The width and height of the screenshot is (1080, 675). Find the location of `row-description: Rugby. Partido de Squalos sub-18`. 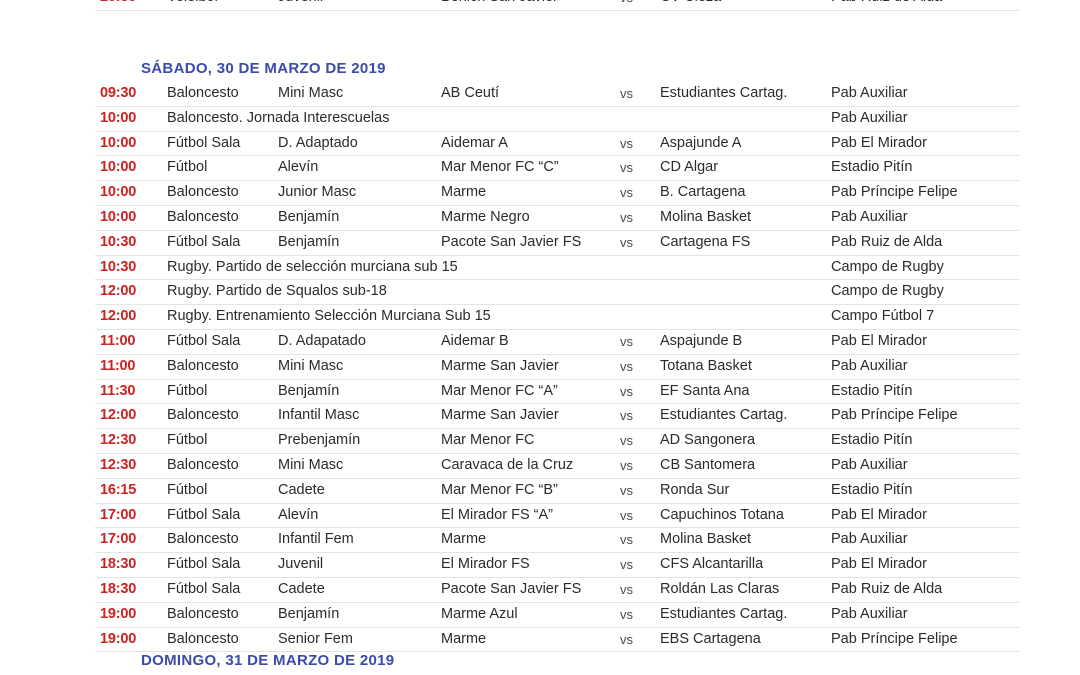

row-description: Rugby. Partido de Squalos sub-18 is located at coordinates (499, 292).